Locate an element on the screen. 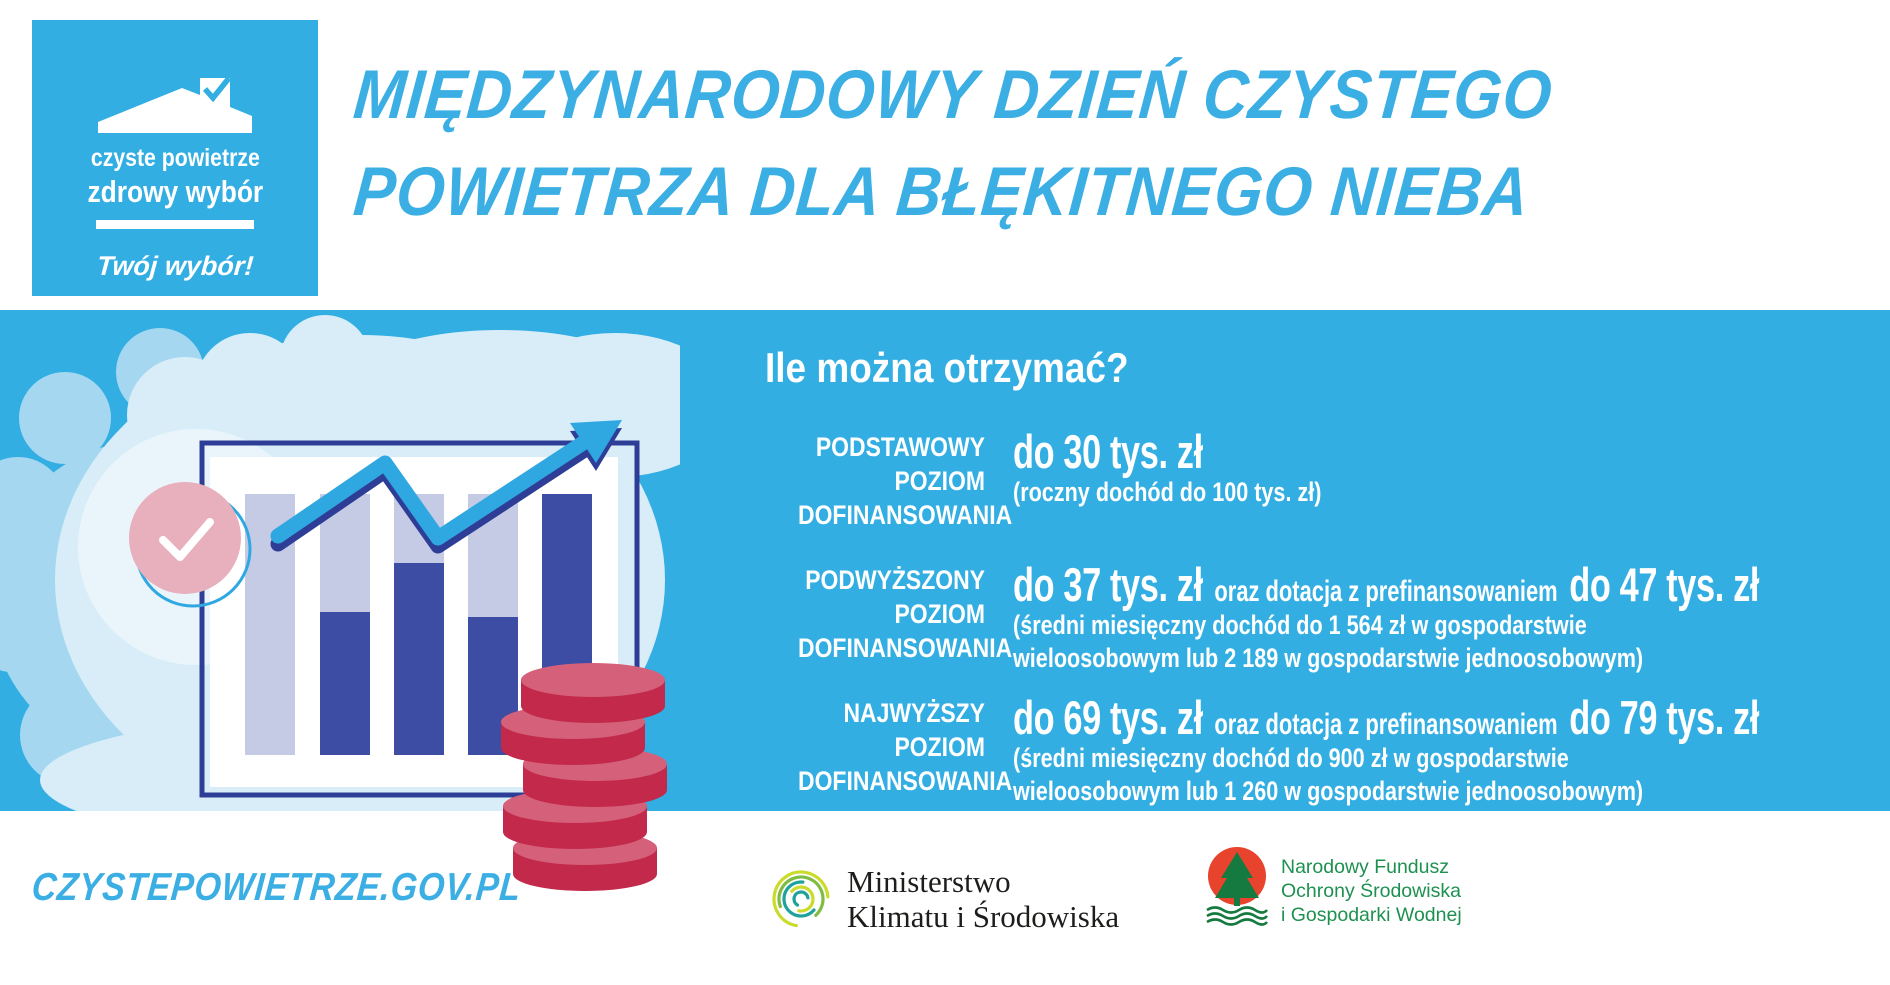 This screenshot has width=1890, height=985. chart-frame is located at coordinates (419, 619).